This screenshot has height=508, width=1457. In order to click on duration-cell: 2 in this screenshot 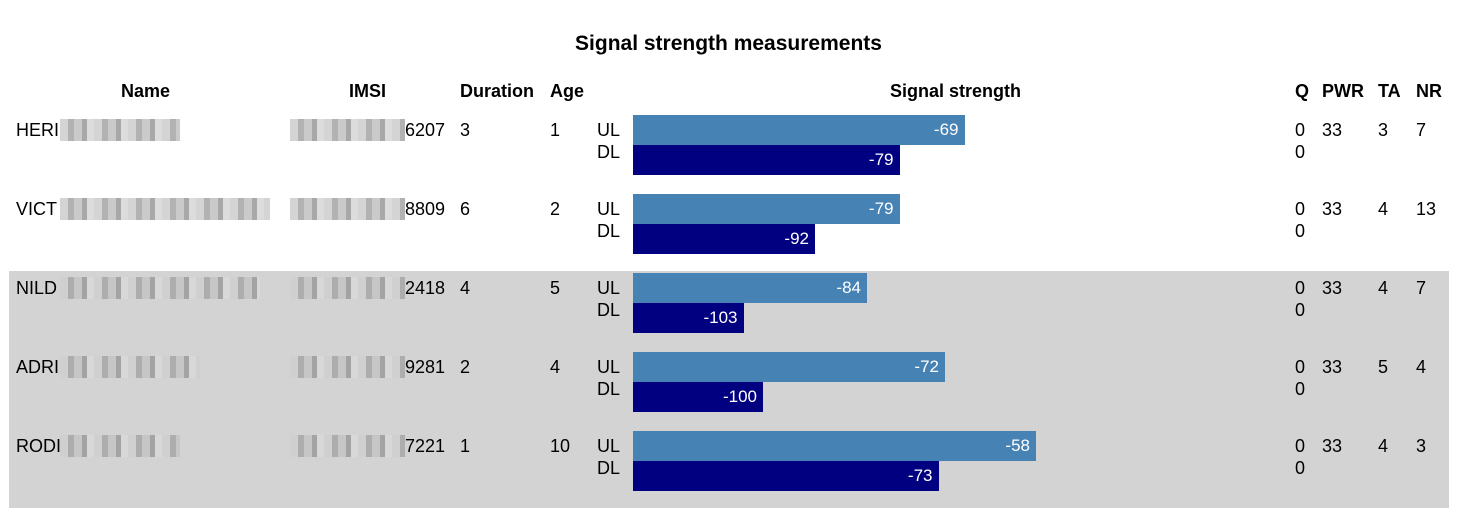, I will do `click(465, 367)`.